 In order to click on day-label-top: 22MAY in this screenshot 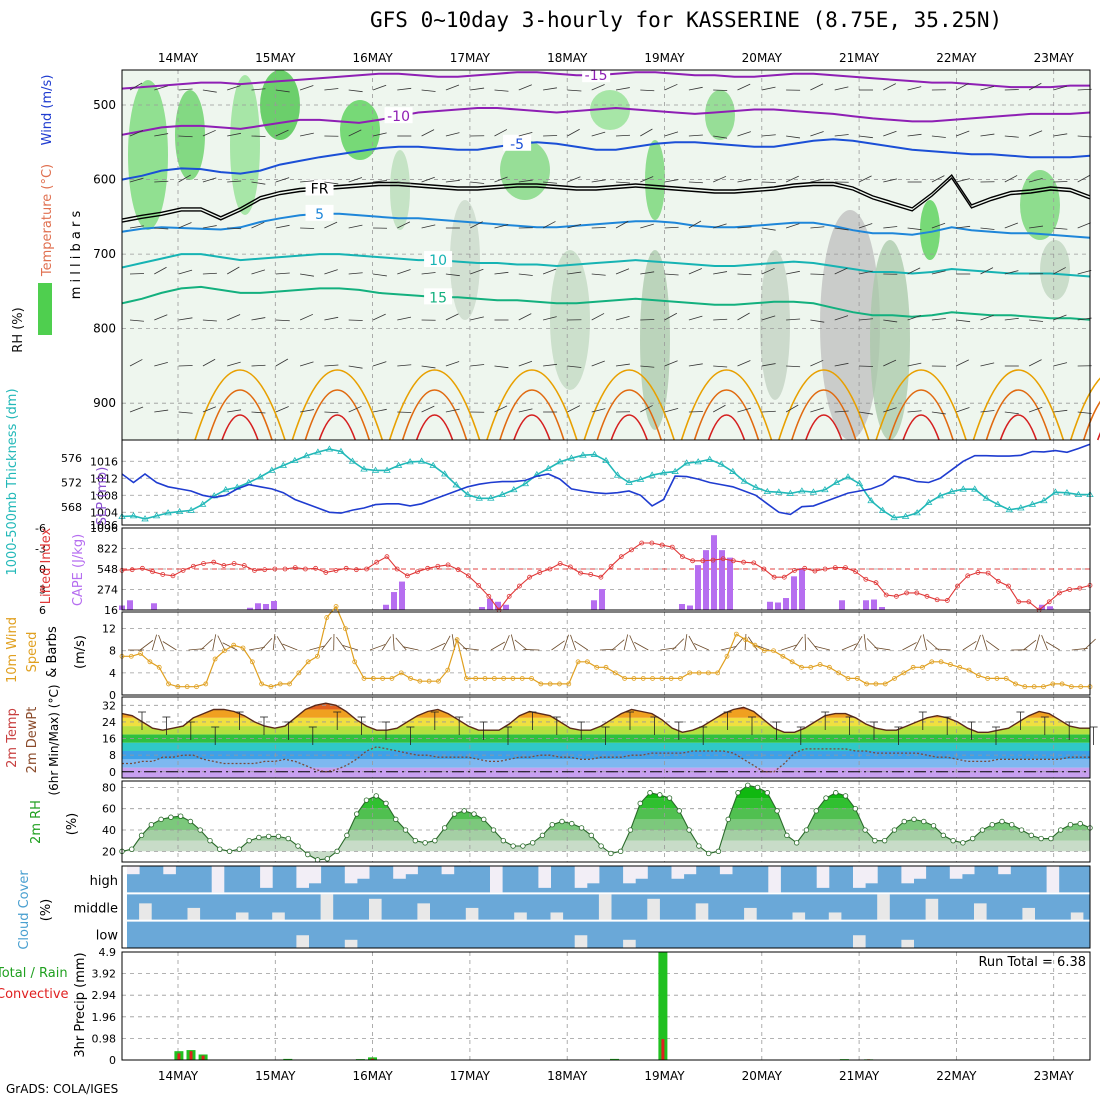, I will do `click(956, 58)`.